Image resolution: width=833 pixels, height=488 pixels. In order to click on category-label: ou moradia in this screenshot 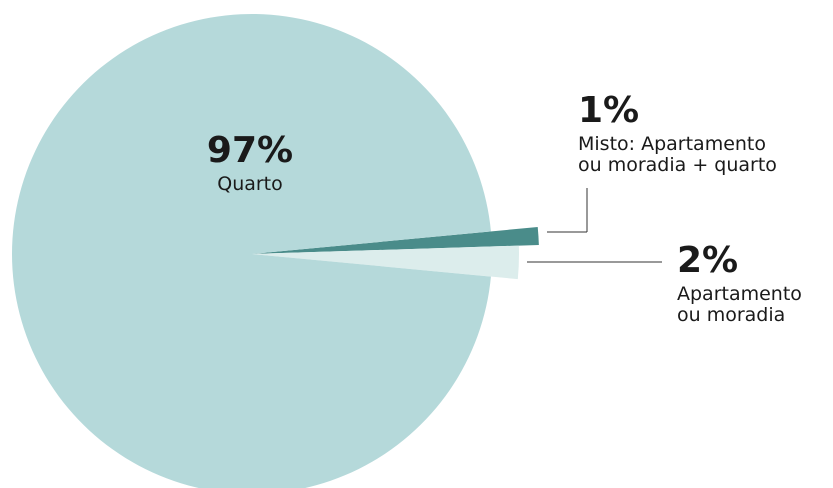, I will do `click(731, 315)`.